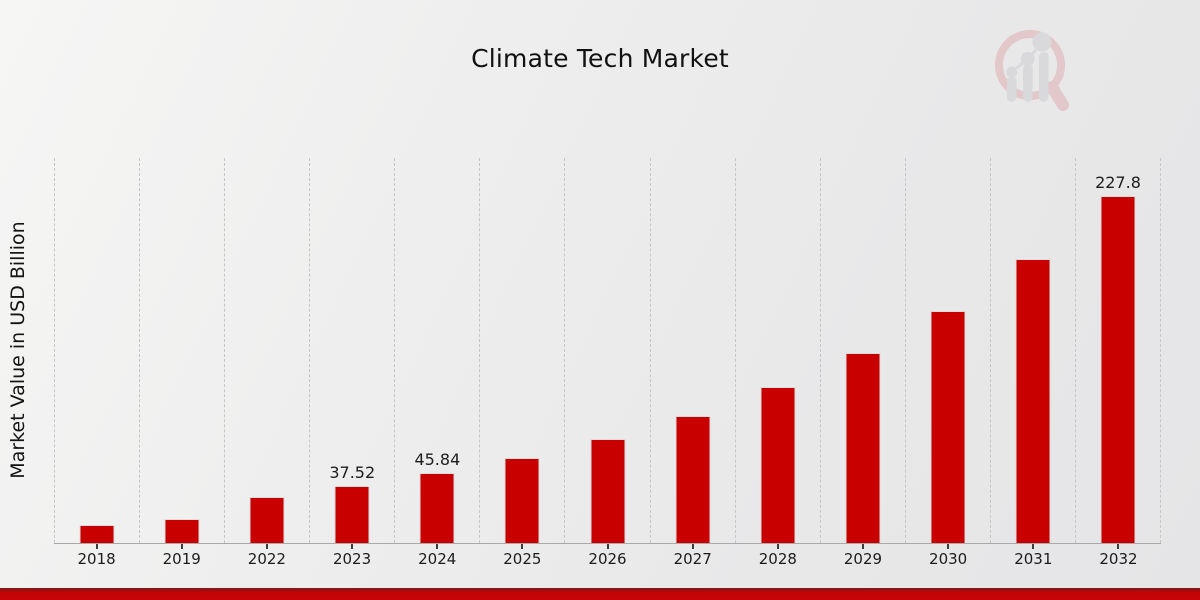 This screenshot has width=1200, height=600. Describe the element at coordinates (351, 353) in the screenshot. I see `chart-column: 37.52` at that location.